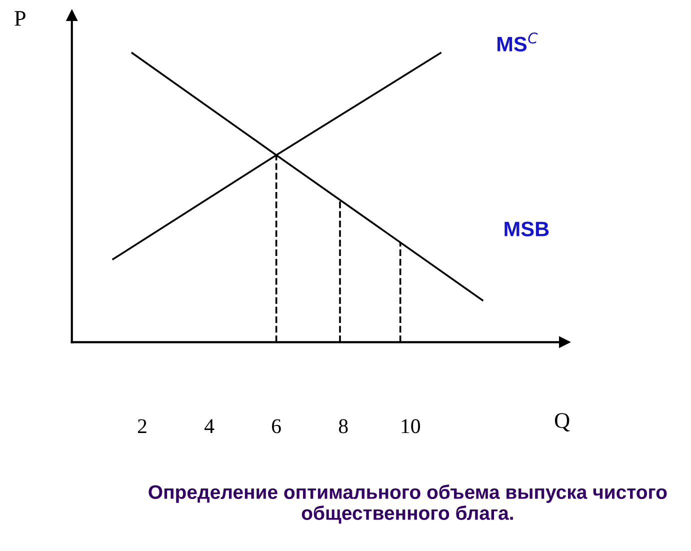 Image resolution: width=691 pixels, height=551 pixels. What do you see at coordinates (209, 426) in the screenshot?
I see `x-tick-label: 4` at bounding box center [209, 426].